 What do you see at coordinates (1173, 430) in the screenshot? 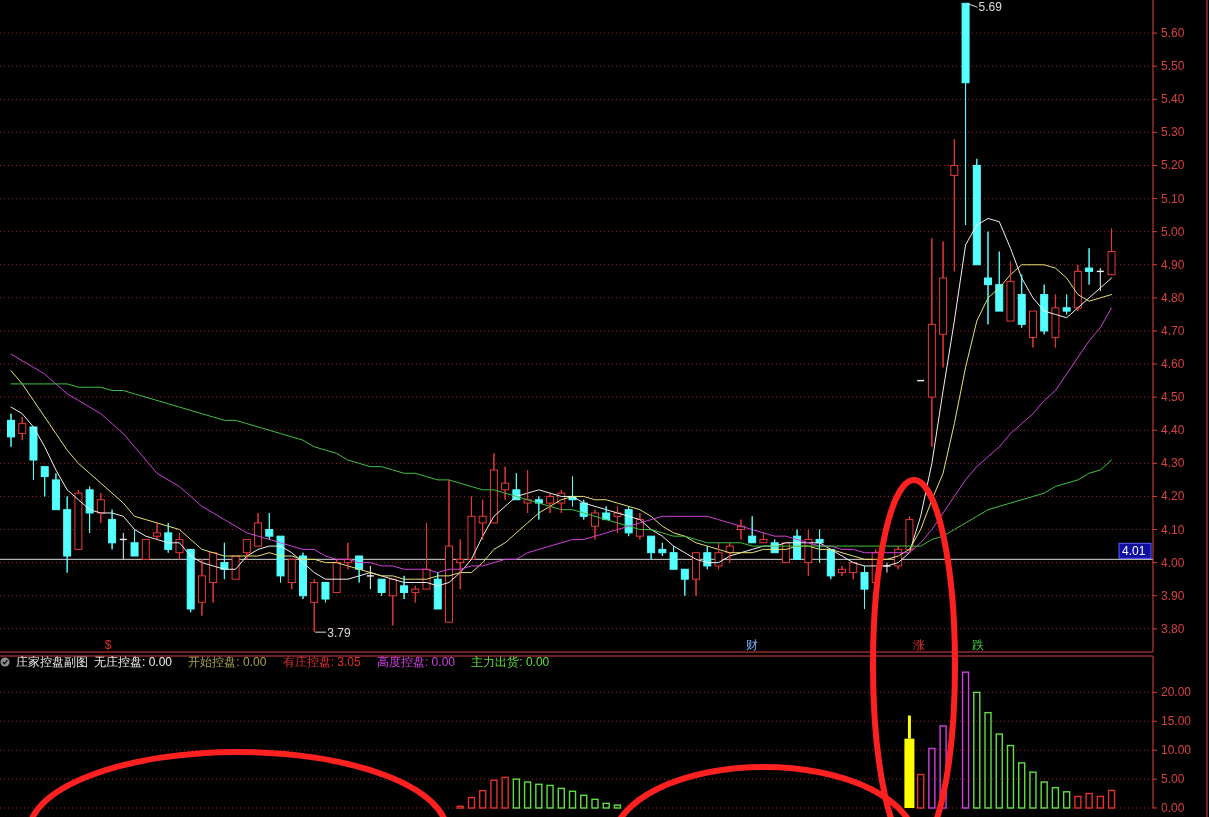
I see `y-tick-label: 4.40` at bounding box center [1173, 430].